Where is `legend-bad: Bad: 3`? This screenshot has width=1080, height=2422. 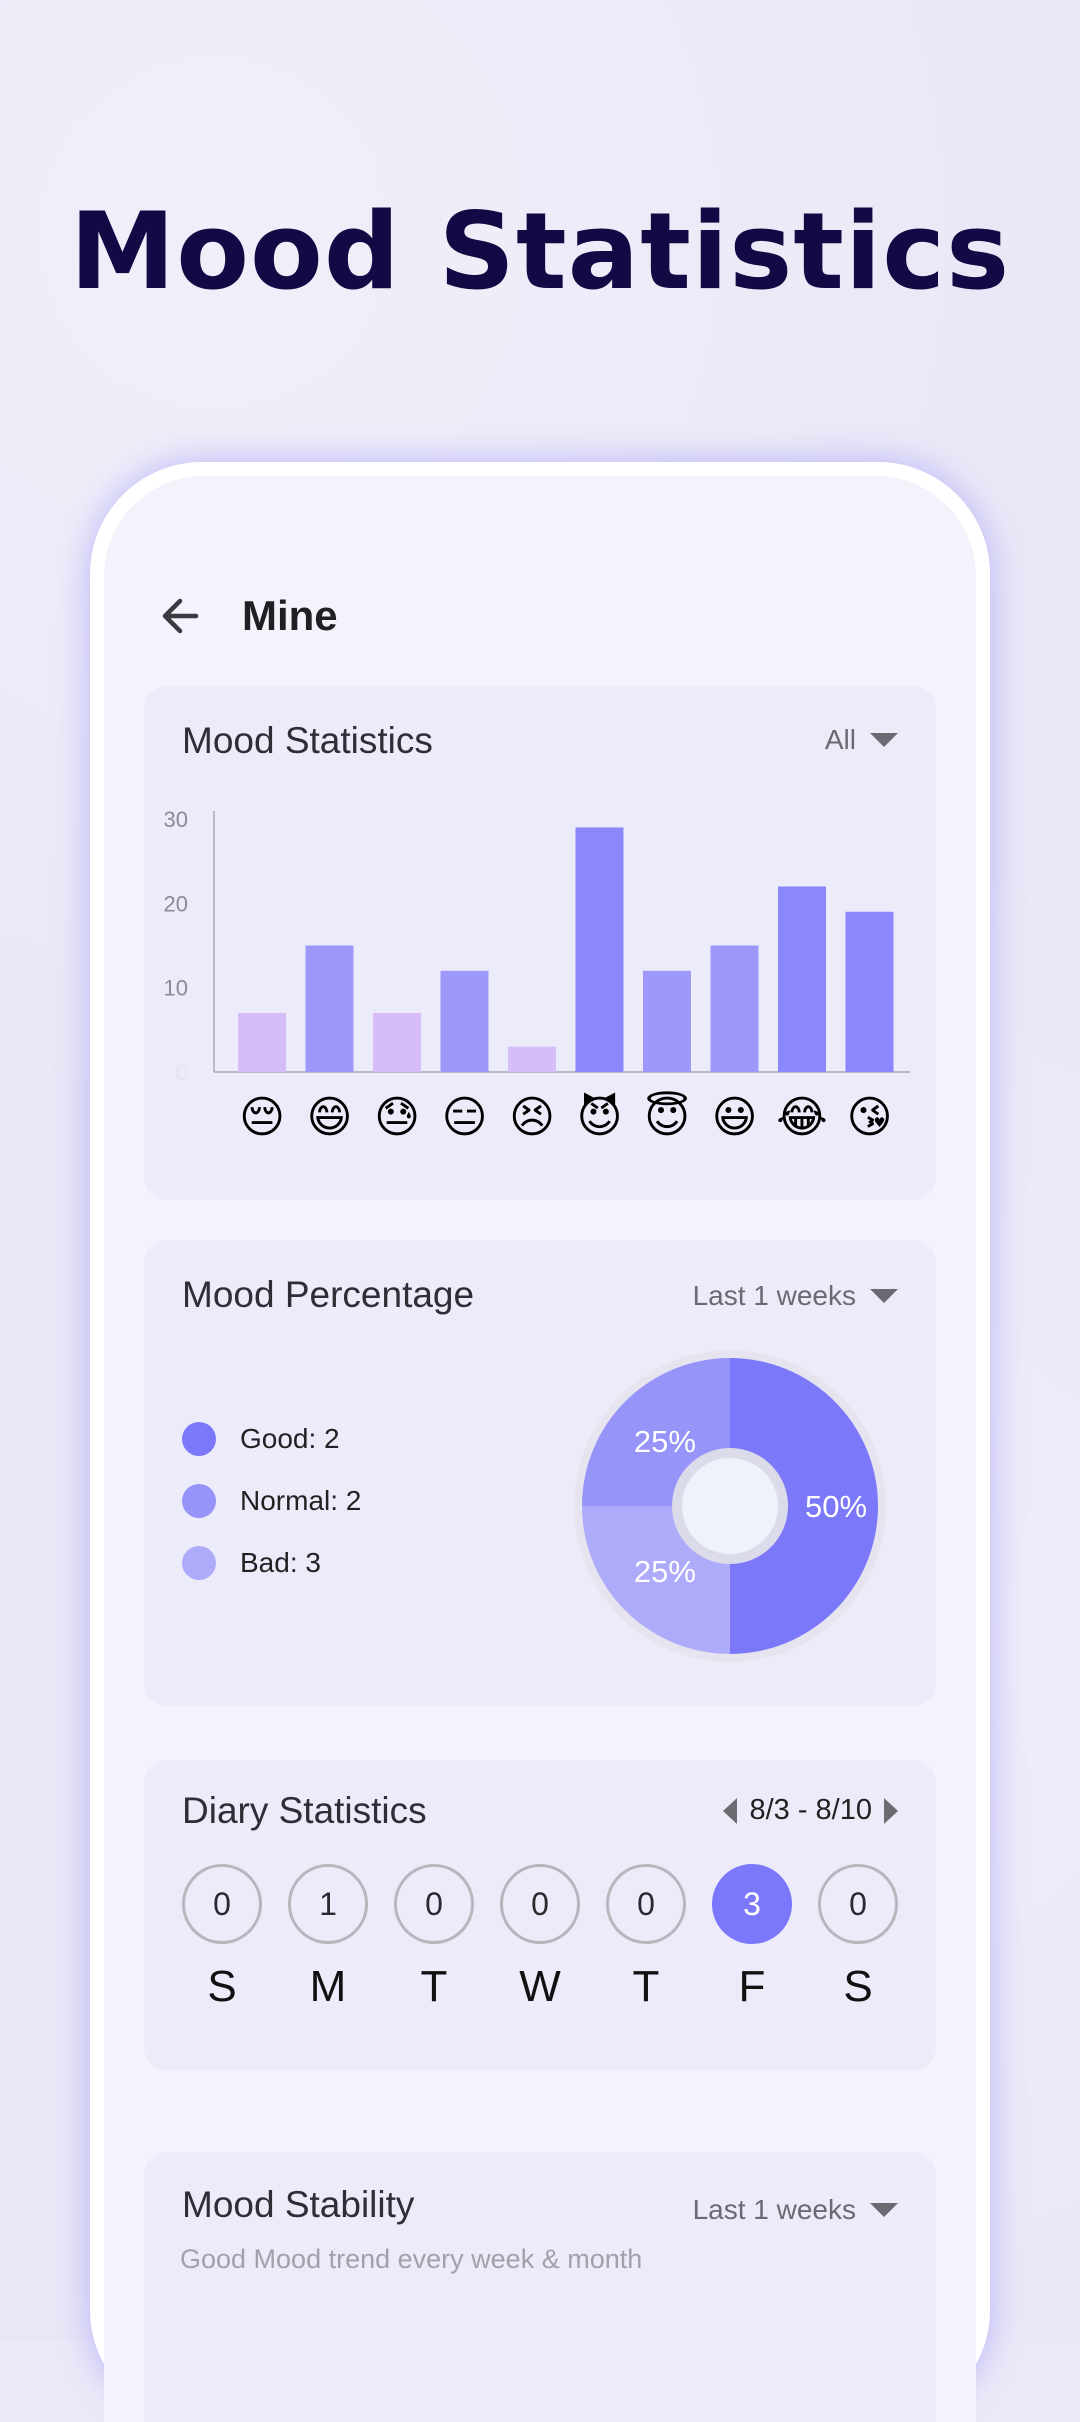
legend-bad: Bad: 3 is located at coordinates (251, 1563).